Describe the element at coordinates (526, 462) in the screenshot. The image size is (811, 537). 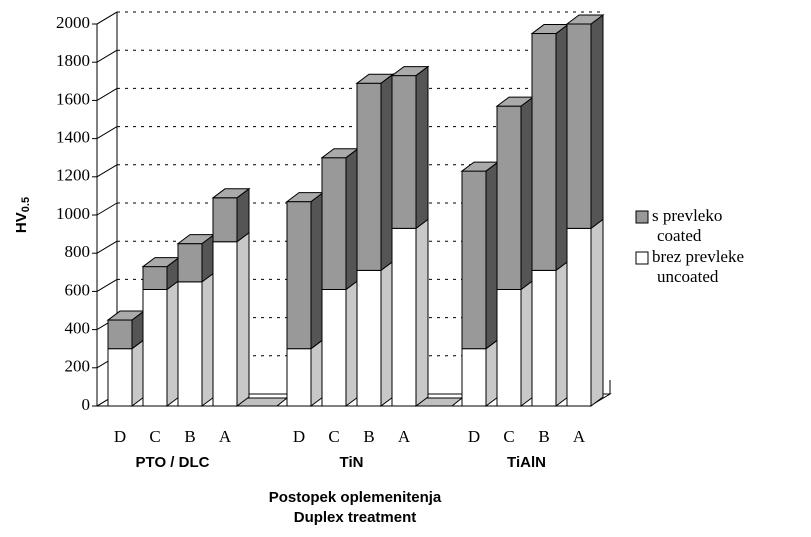
I see `group-label: TiAlN` at that location.